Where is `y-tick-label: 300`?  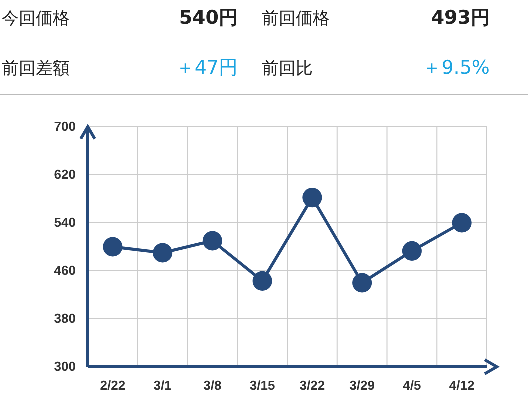
y-tick-label: 300 is located at coordinates (65, 366).